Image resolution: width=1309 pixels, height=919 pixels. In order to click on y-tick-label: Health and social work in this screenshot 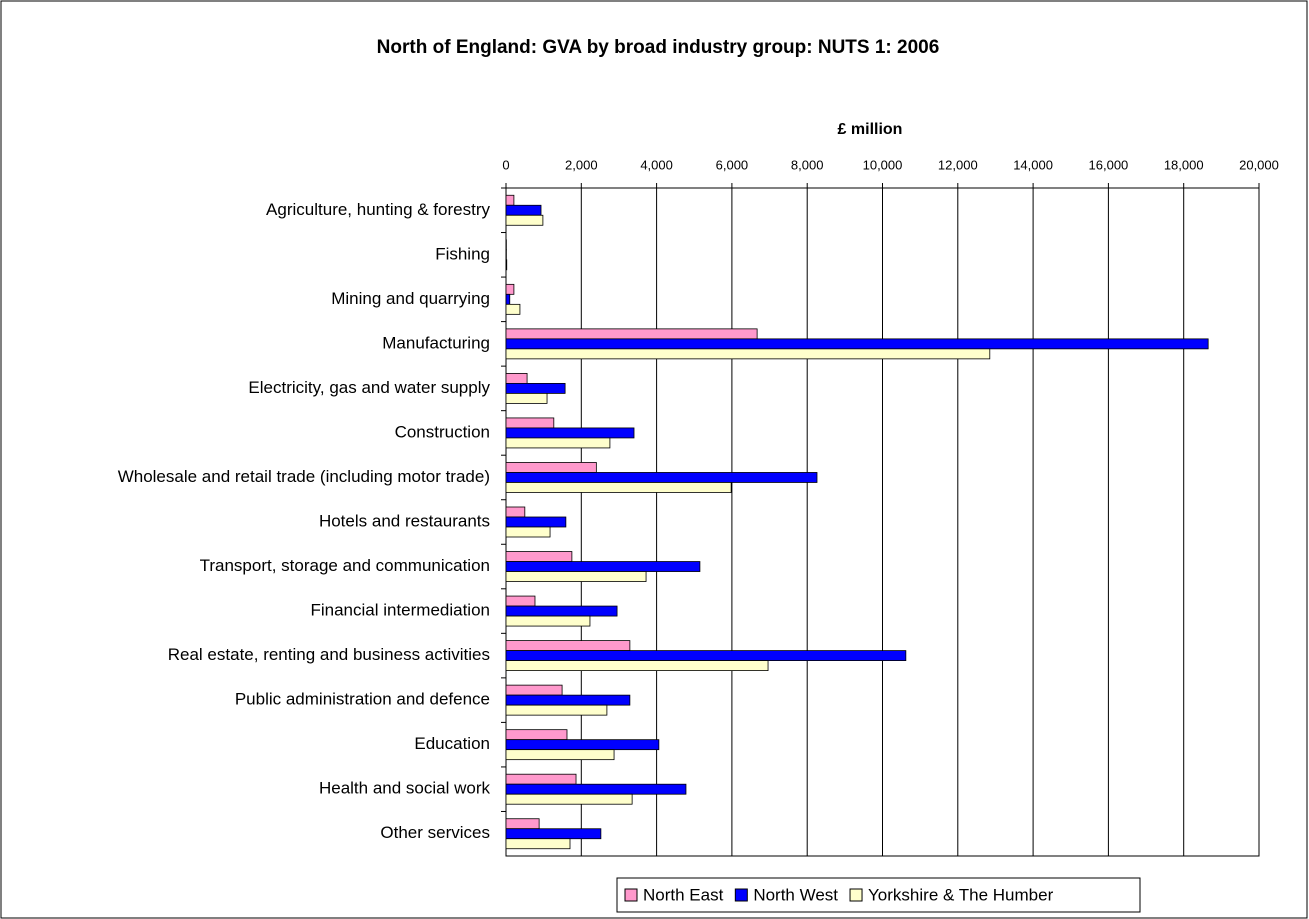, I will do `click(405, 788)`.